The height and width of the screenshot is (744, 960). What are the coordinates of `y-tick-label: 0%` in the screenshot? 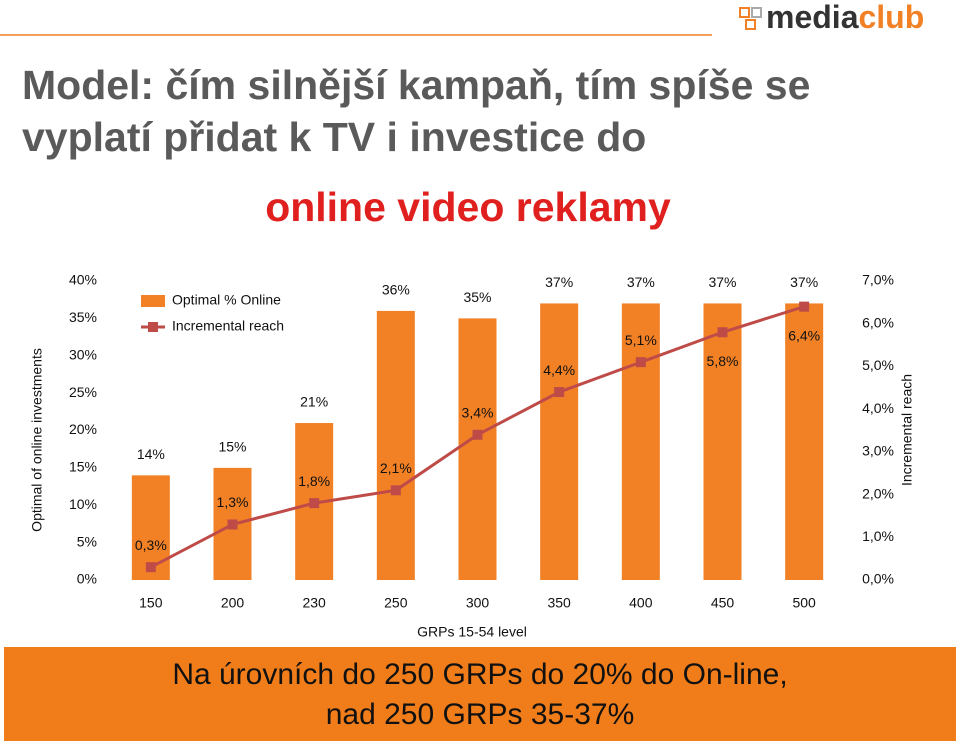 It's located at (87, 579).